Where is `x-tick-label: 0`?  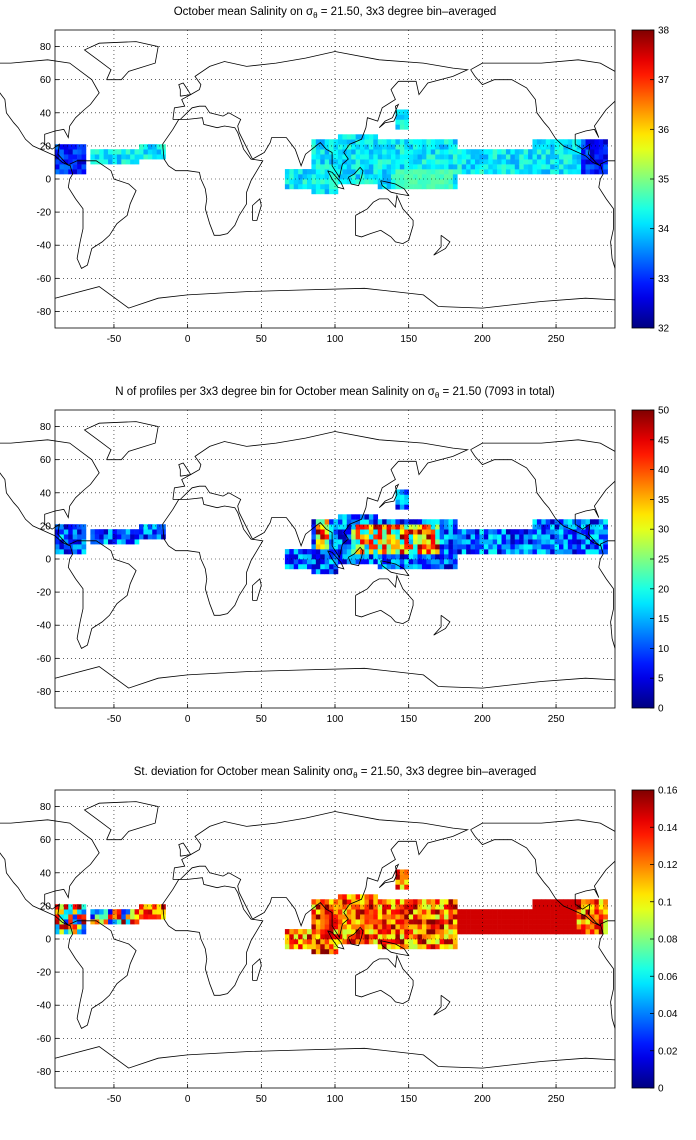
x-tick-label: 0 is located at coordinates (188, 1099).